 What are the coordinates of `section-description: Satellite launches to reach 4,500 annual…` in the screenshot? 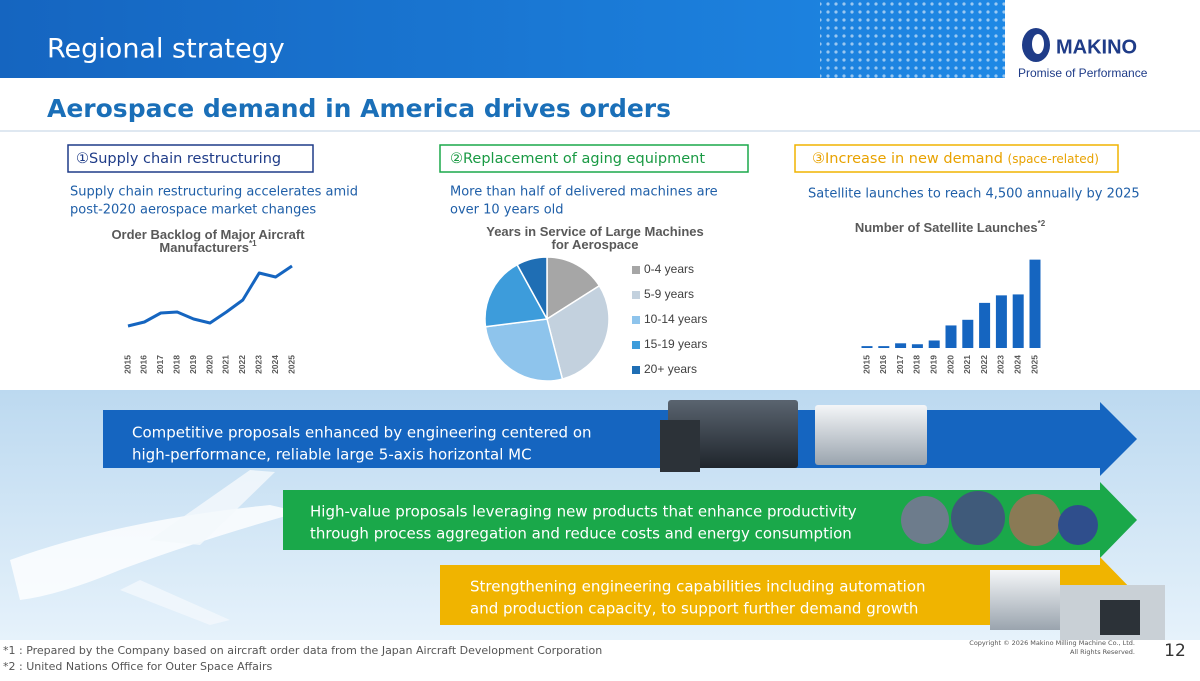 It's located at (974, 194).